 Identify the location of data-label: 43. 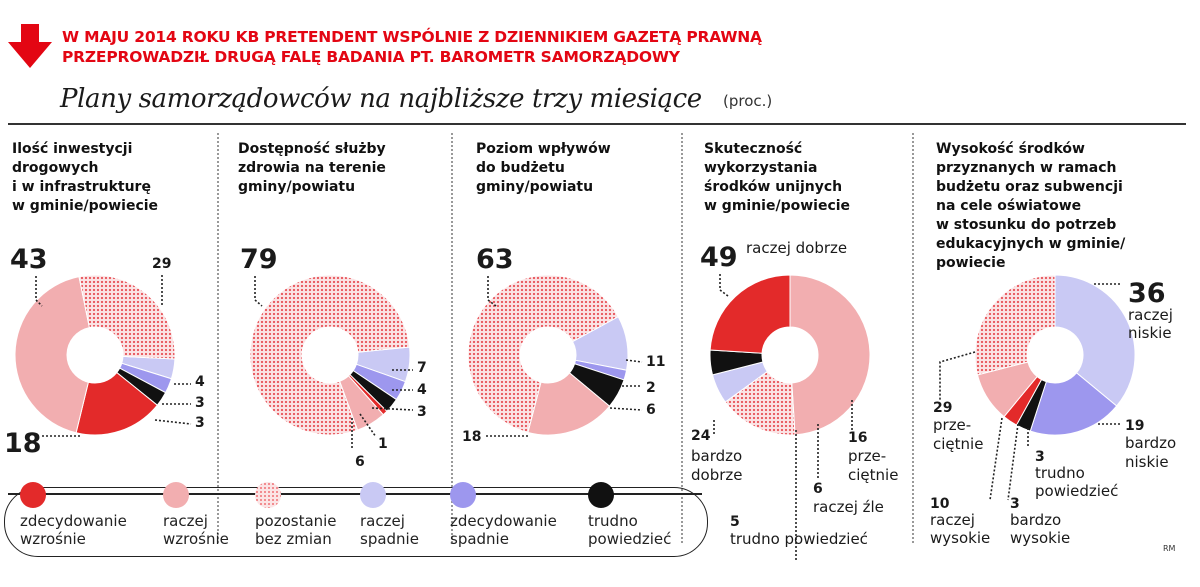
(29, 259).